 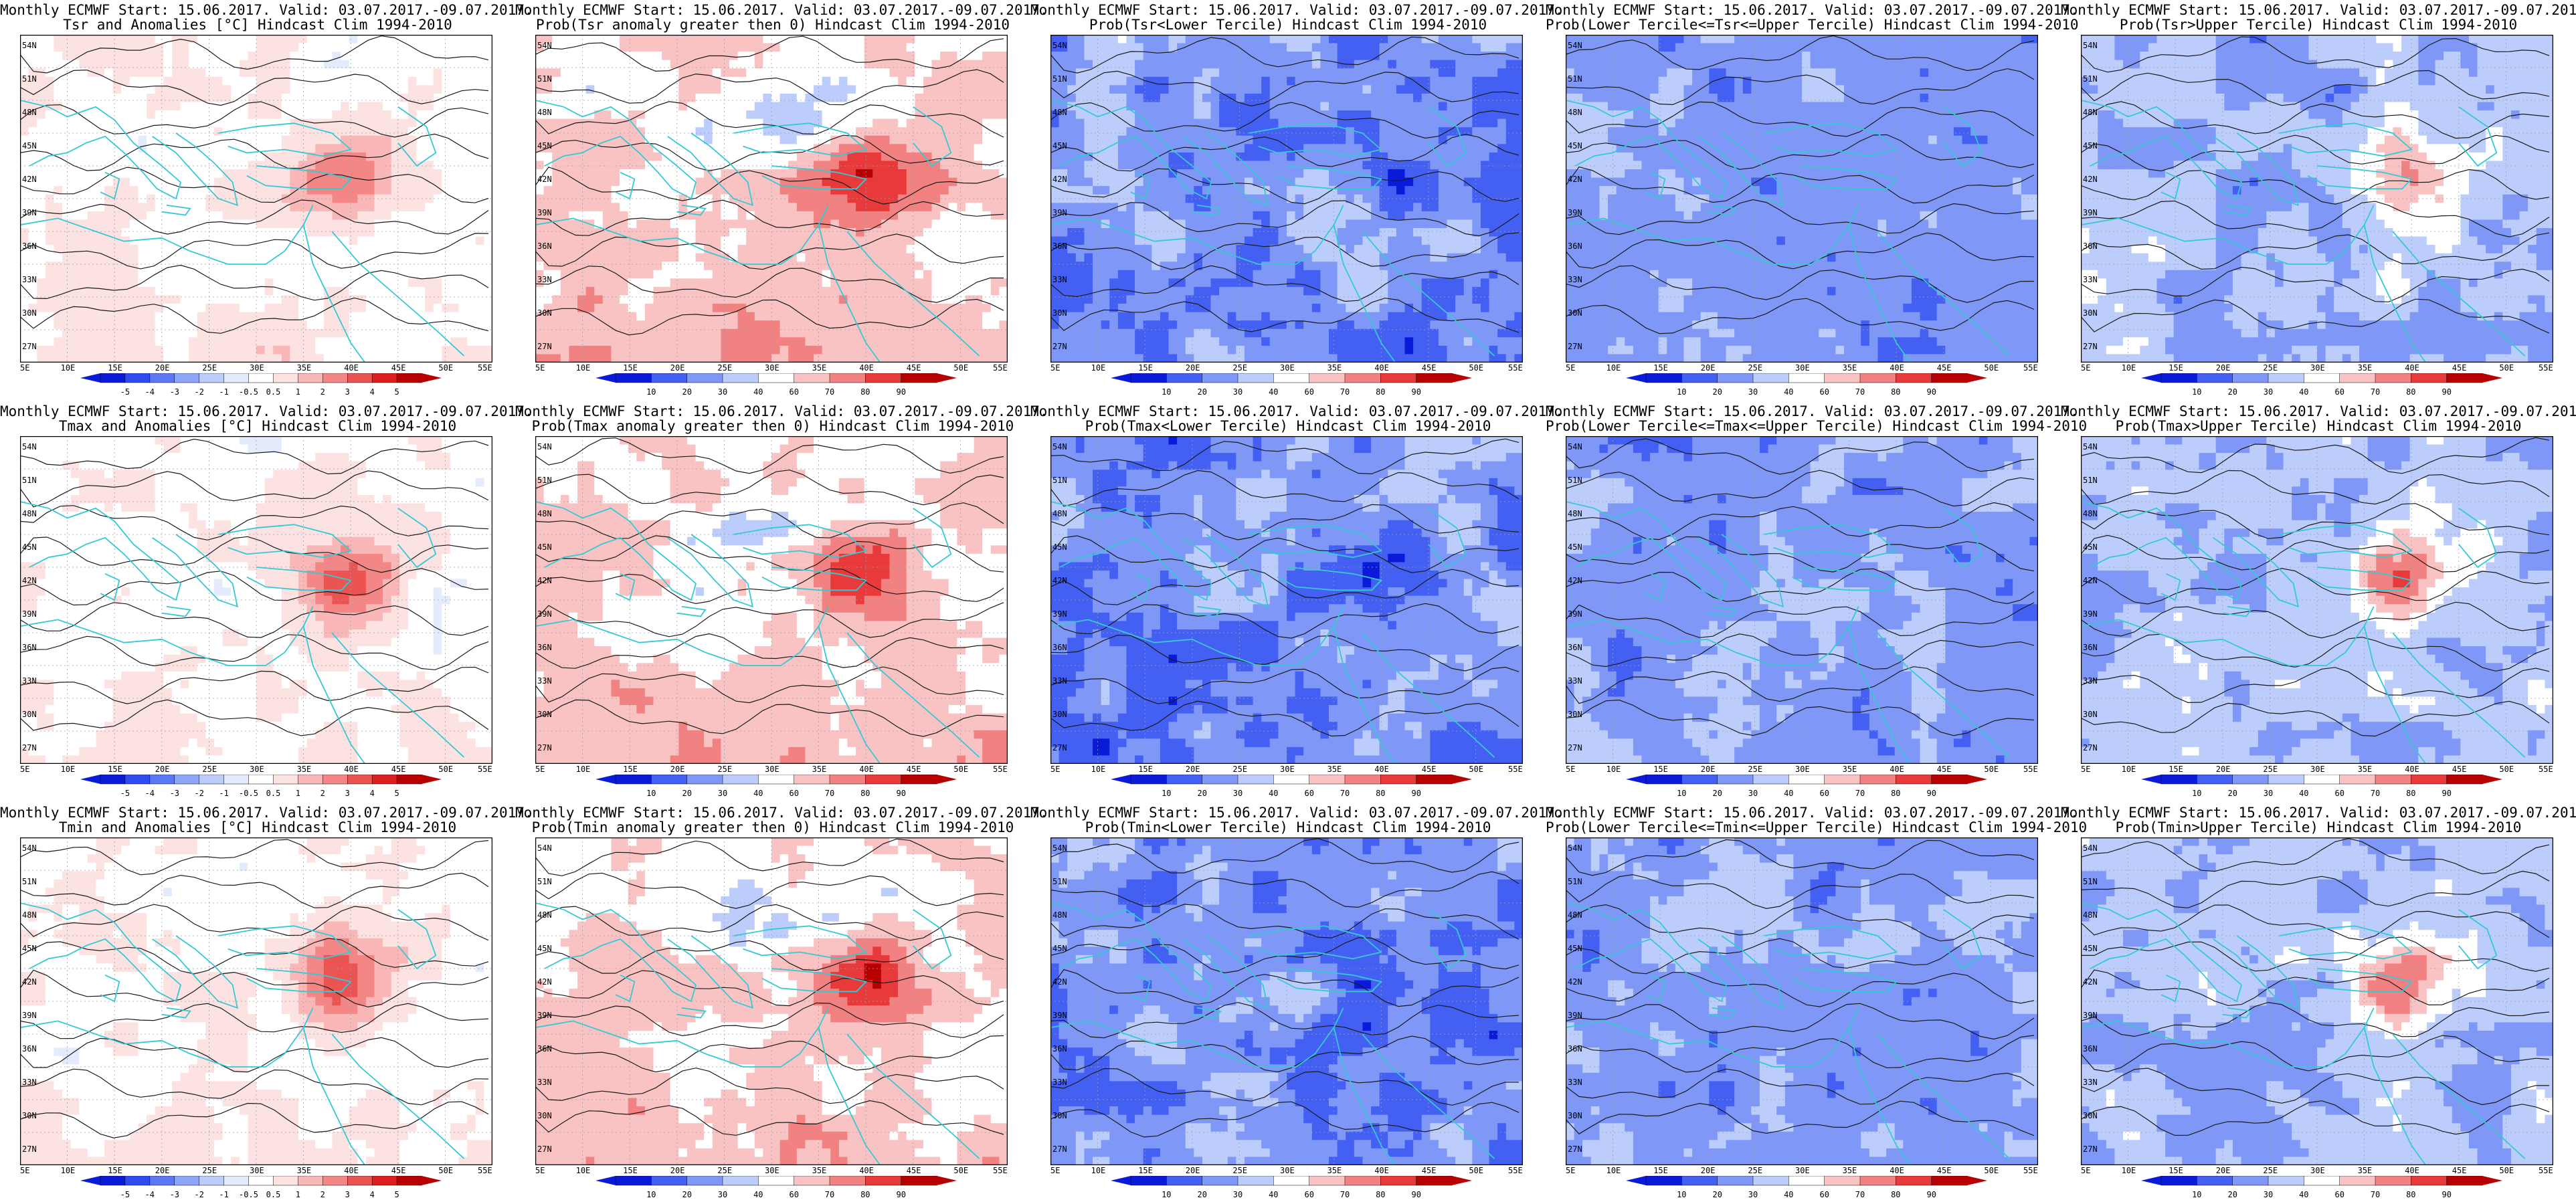 I want to click on colorbar-tick-label: 2, so click(x=322, y=1194).